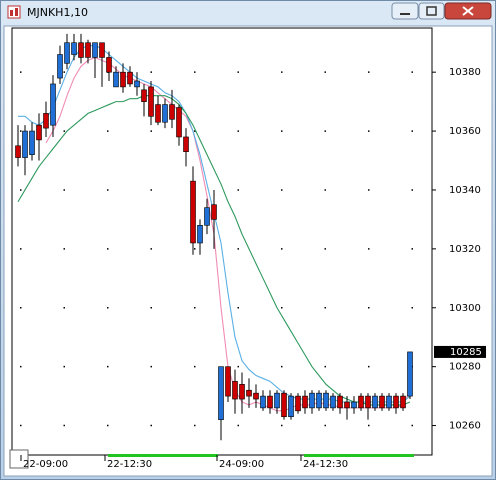 The height and width of the screenshot is (480, 496). What do you see at coordinates (468, 11) in the screenshot?
I see `close-glyph` at bounding box center [468, 11].